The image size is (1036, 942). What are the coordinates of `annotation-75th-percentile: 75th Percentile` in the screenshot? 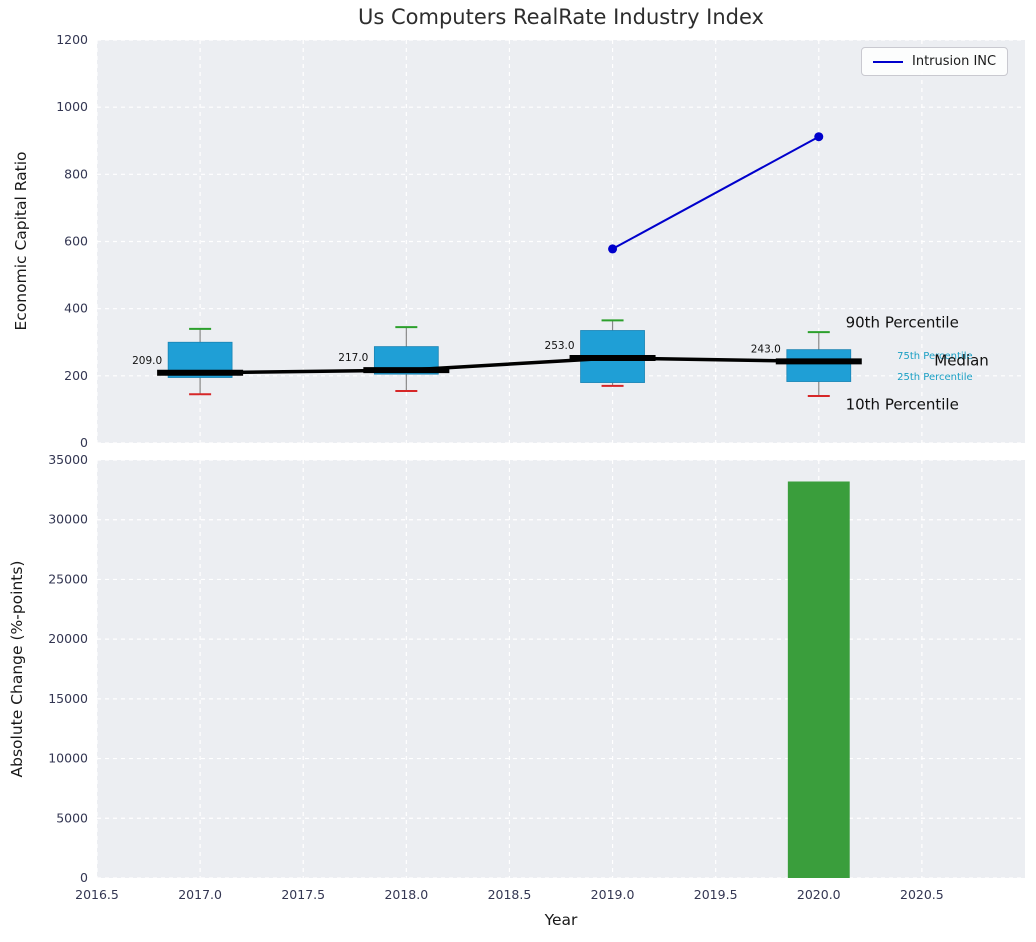 It's located at (935, 356).